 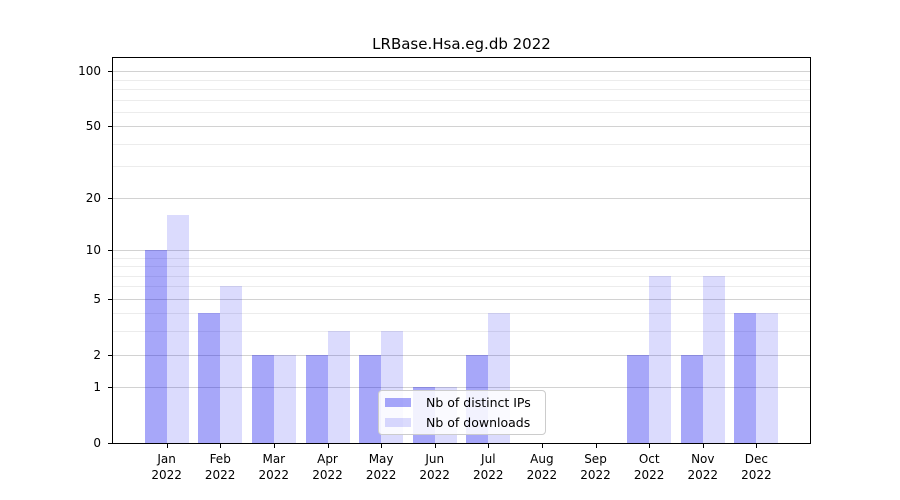 What do you see at coordinates (209, 378) in the screenshot?
I see `bar-nb-of-distinct-ips-feb` at bounding box center [209, 378].